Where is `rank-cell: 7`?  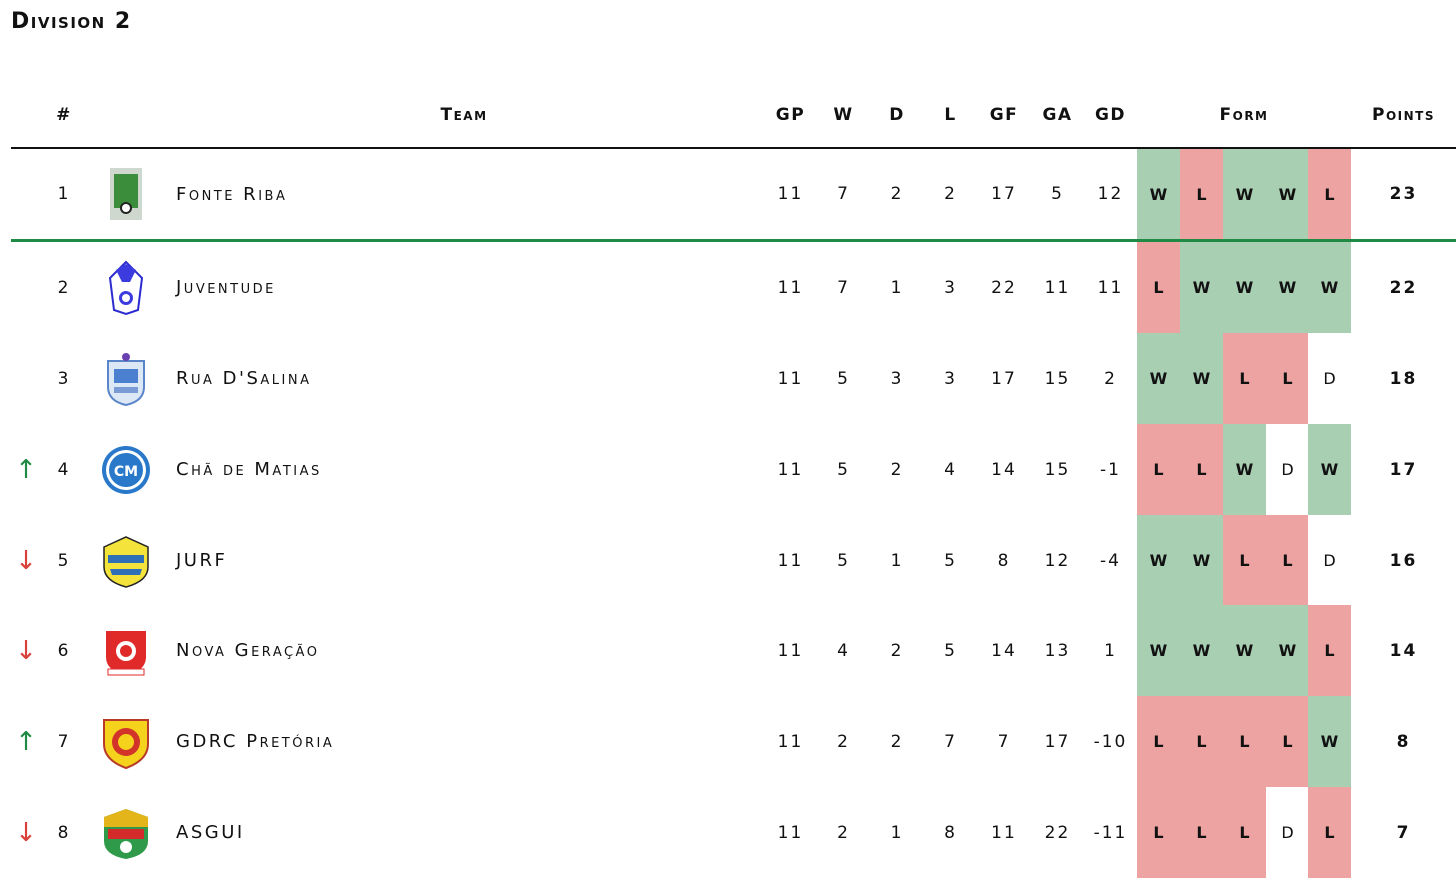
rank-cell: 7 is located at coordinates (64, 741).